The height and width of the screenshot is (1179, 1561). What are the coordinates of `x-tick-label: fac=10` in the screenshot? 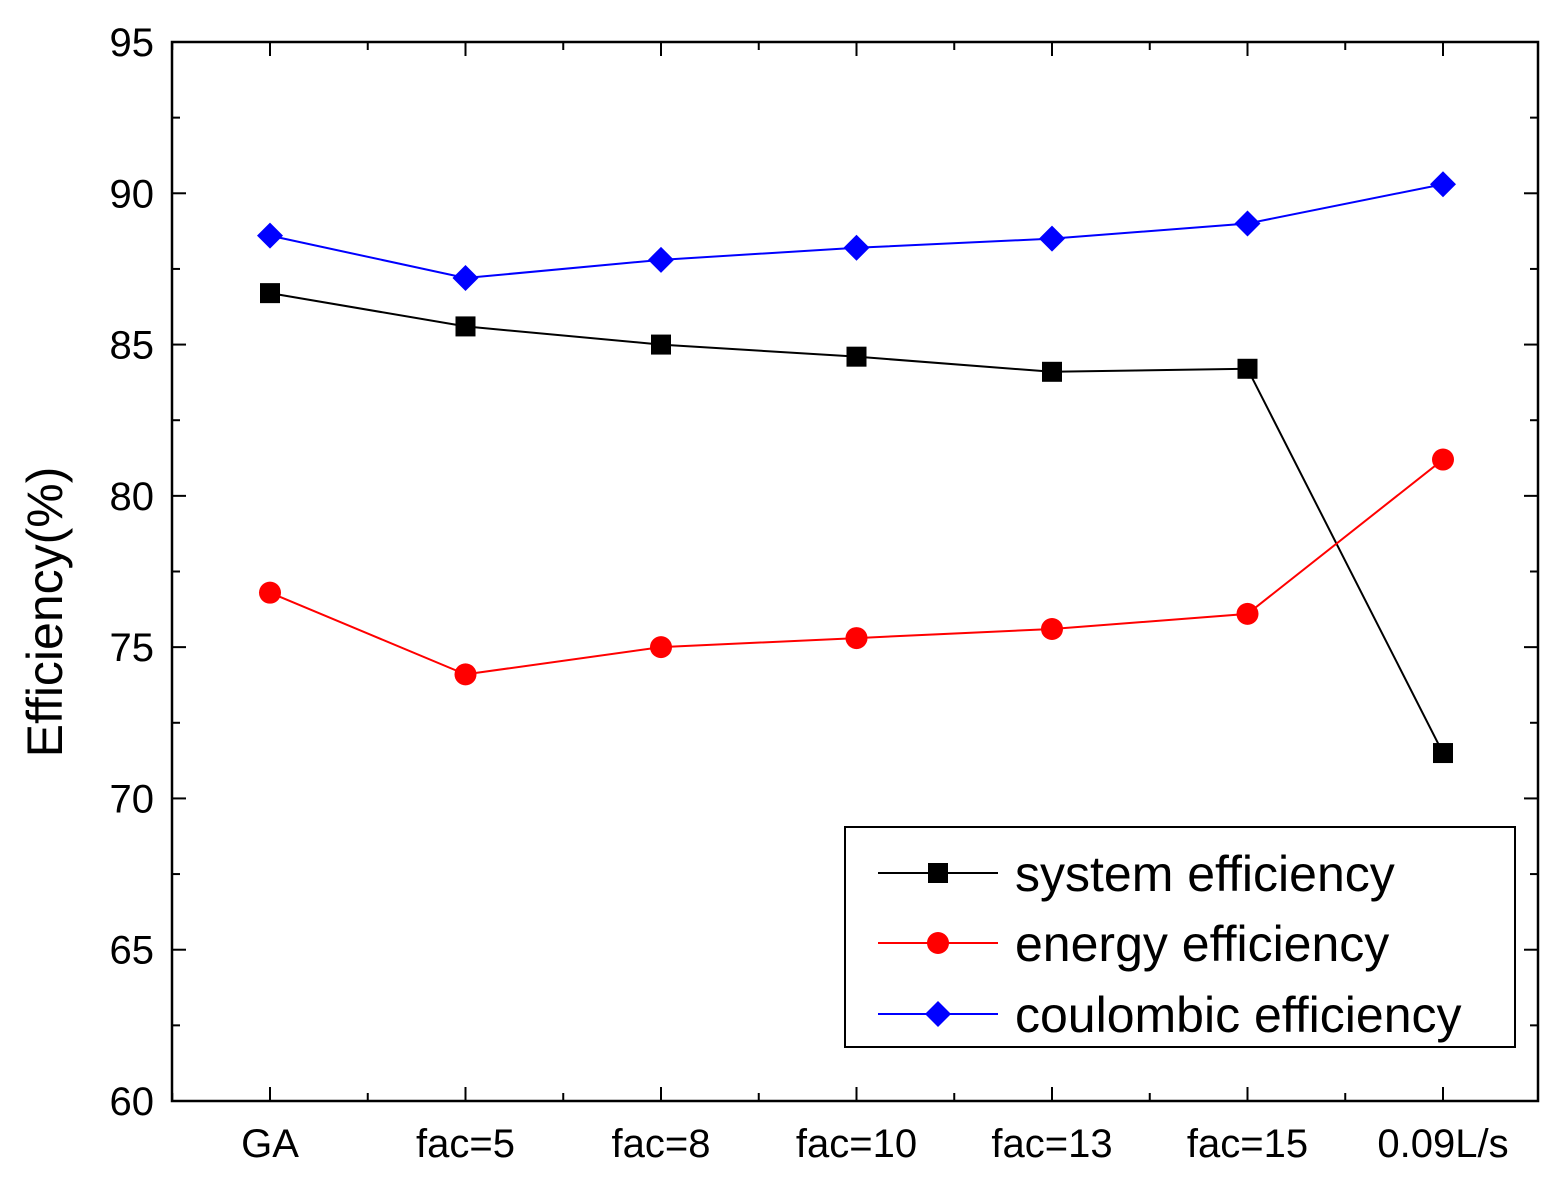 It's located at (856, 1144).